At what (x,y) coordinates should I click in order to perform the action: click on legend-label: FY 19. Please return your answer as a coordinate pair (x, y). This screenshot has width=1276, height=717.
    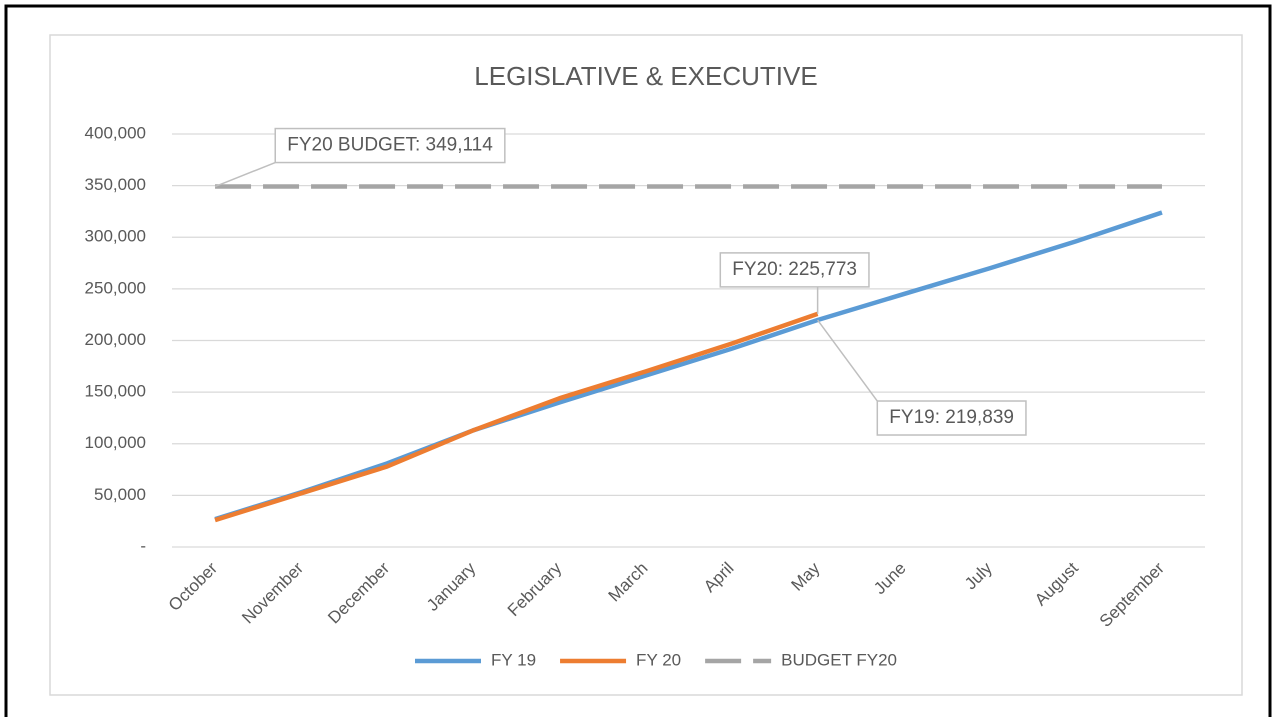
    Looking at the image, I should click on (513, 659).